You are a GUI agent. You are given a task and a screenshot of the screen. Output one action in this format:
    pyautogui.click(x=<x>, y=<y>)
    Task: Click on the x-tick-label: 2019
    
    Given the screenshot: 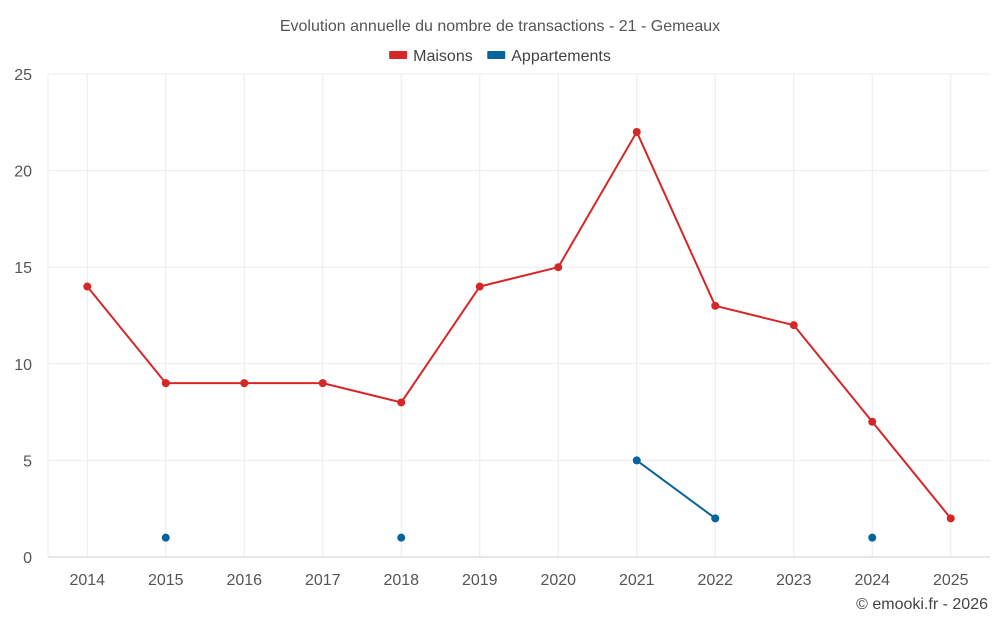 What is the action you would take?
    pyautogui.click(x=480, y=580)
    